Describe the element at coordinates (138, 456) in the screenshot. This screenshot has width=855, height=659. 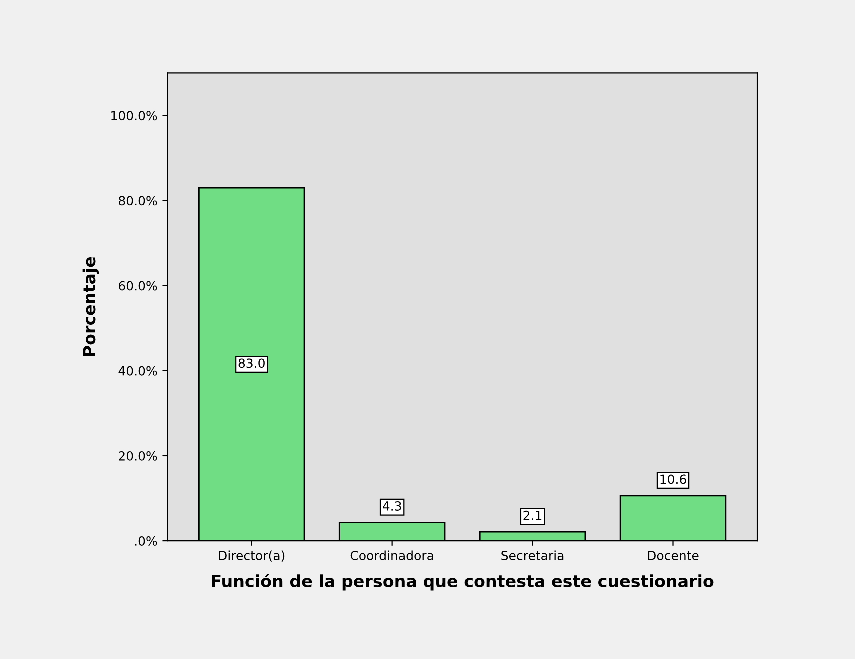
I see `y-tick-label: 20.0%` at that location.